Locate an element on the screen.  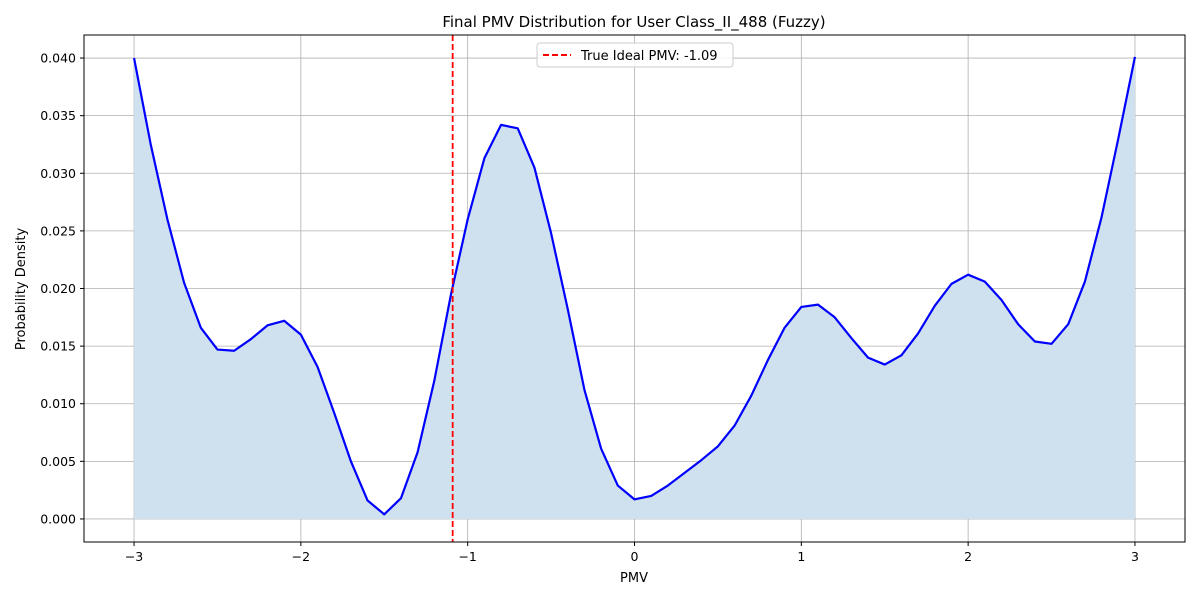
x-tick-label: 2 is located at coordinates (968, 556).